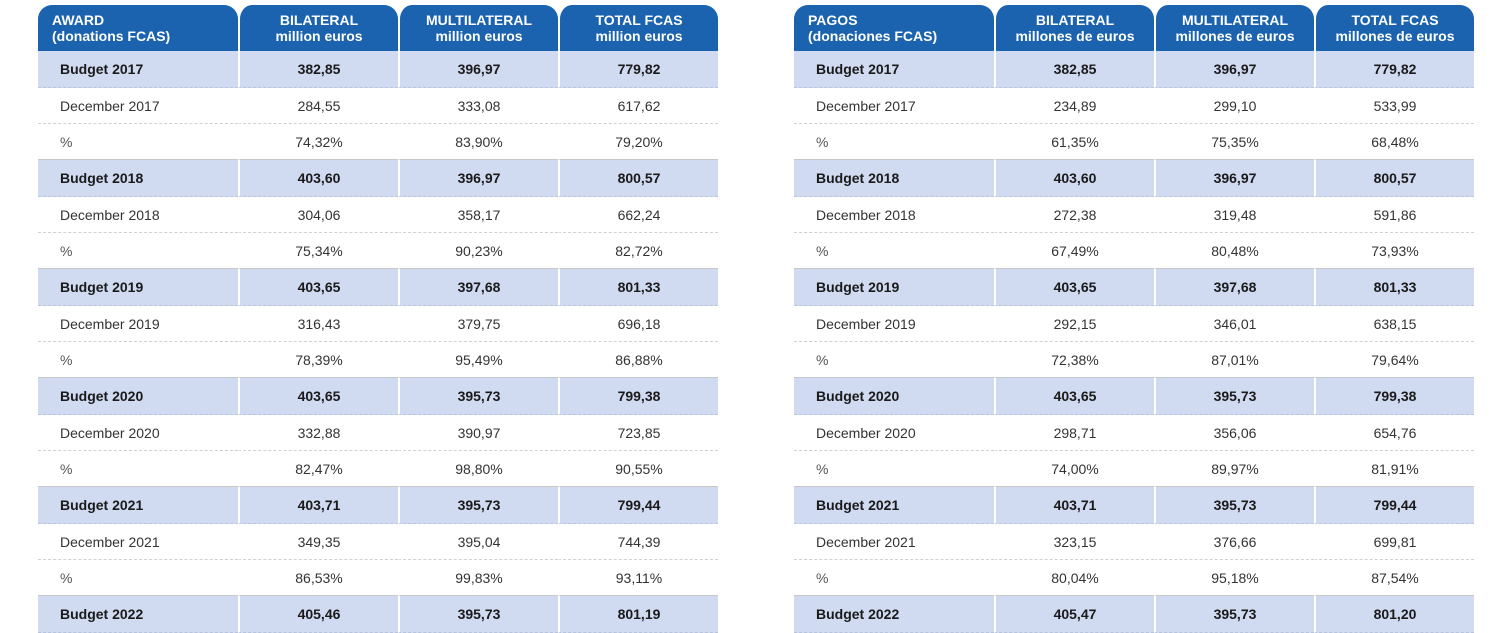 The width and height of the screenshot is (1500, 633). I want to click on percent-row: % 61,35% 75,35% 68,48%, so click(1134, 142).